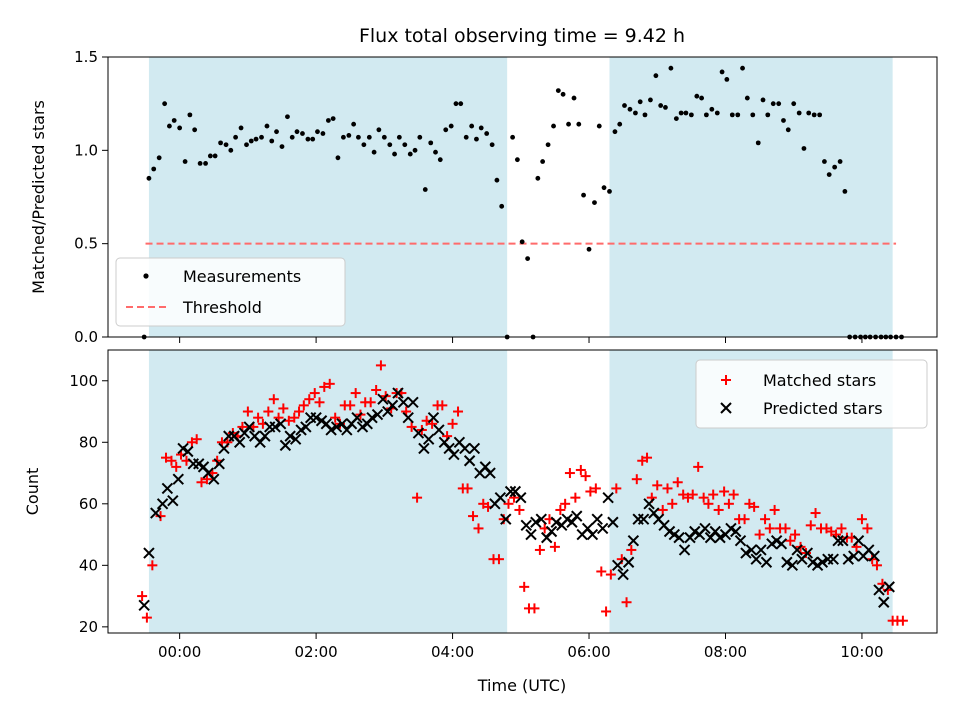  Describe the element at coordinates (86, 244) in the screenshot. I see `y-tick-label: 0.5` at that location.